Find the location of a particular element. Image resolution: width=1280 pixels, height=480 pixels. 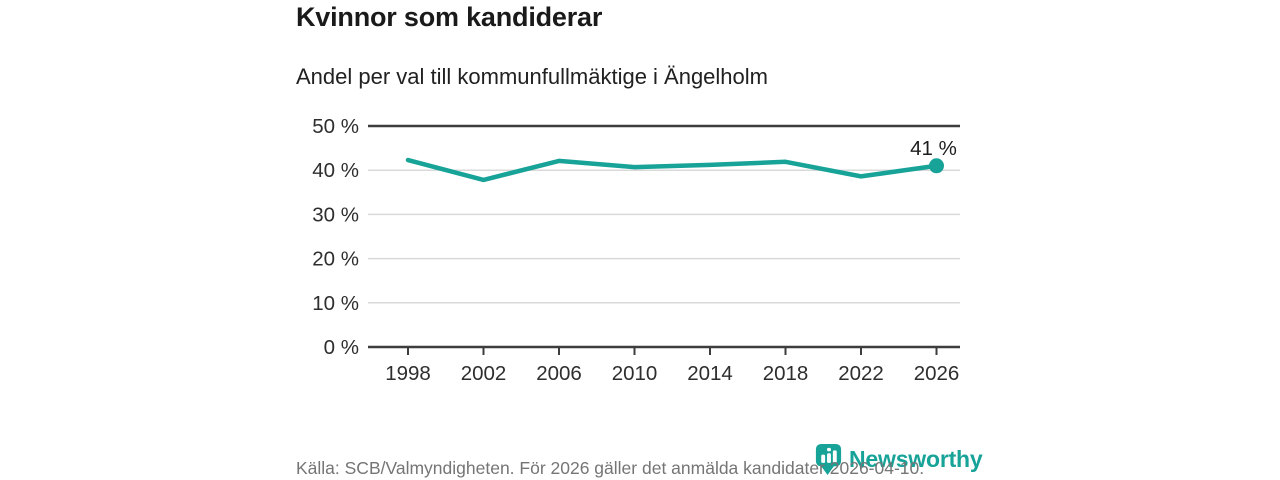

newsworthy-pin-icon is located at coordinates (828, 460).